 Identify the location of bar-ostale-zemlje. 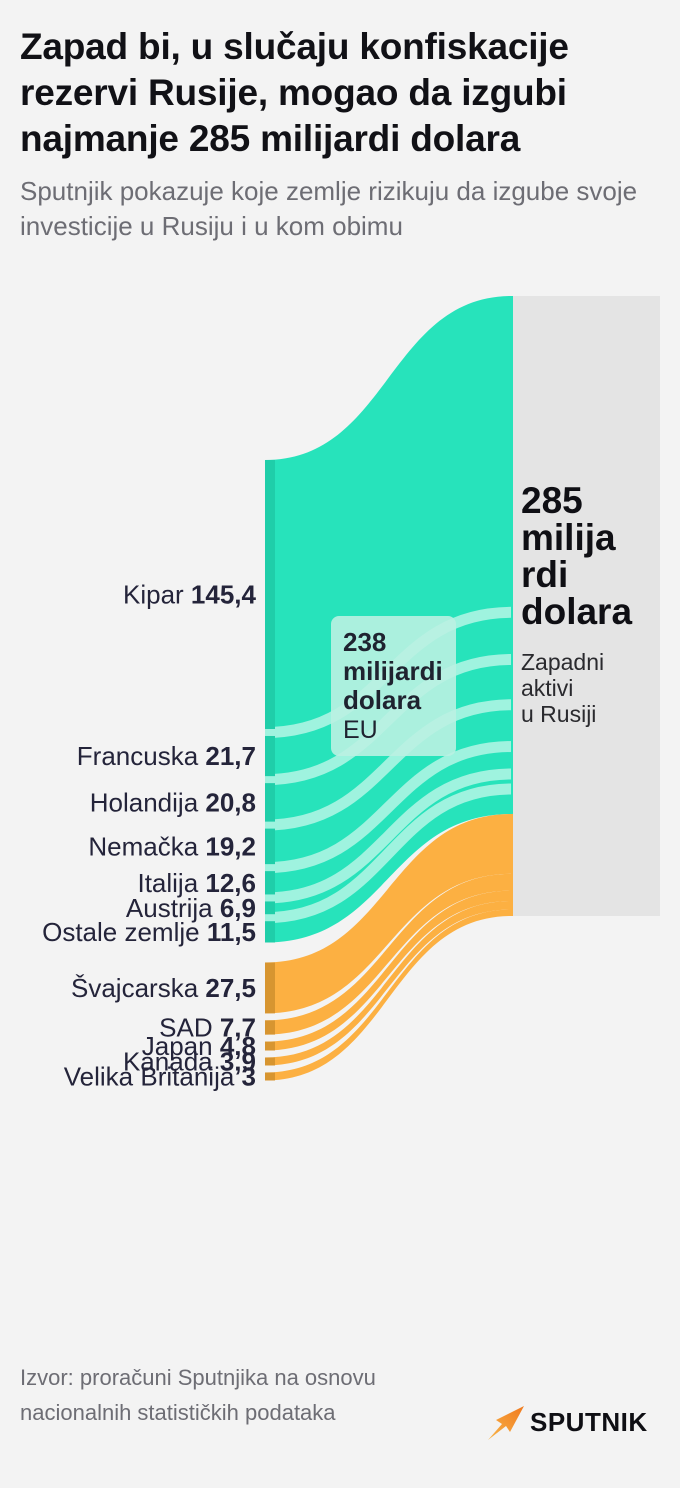
(270, 932).